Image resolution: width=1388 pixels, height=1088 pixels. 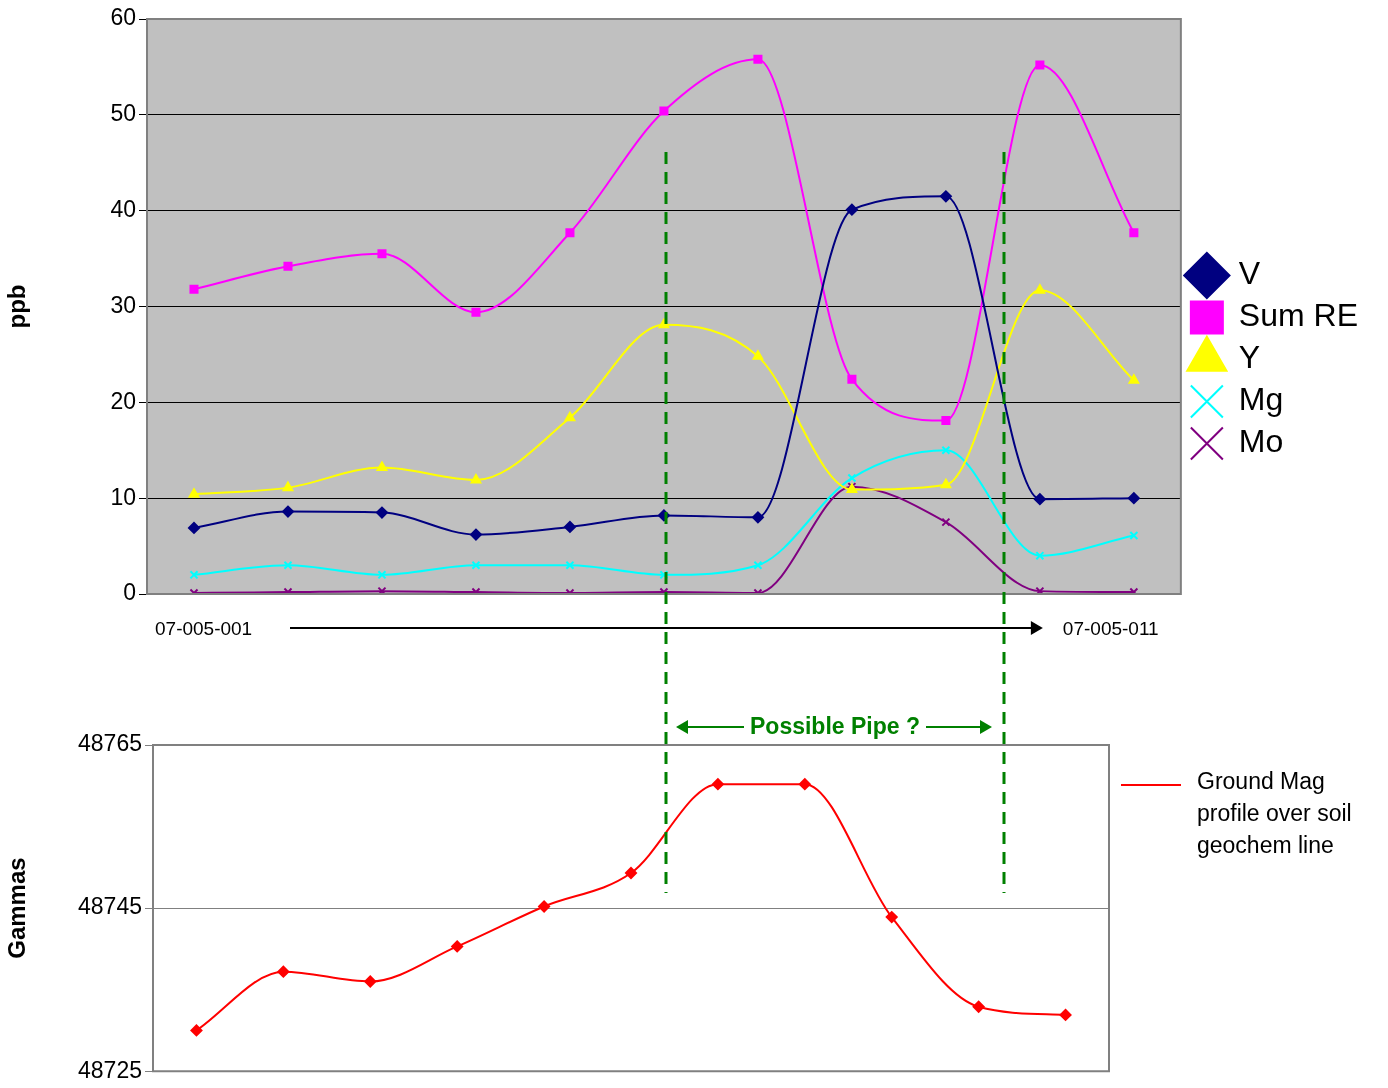 I want to click on y-tick-label: 0, so click(x=129, y=592).